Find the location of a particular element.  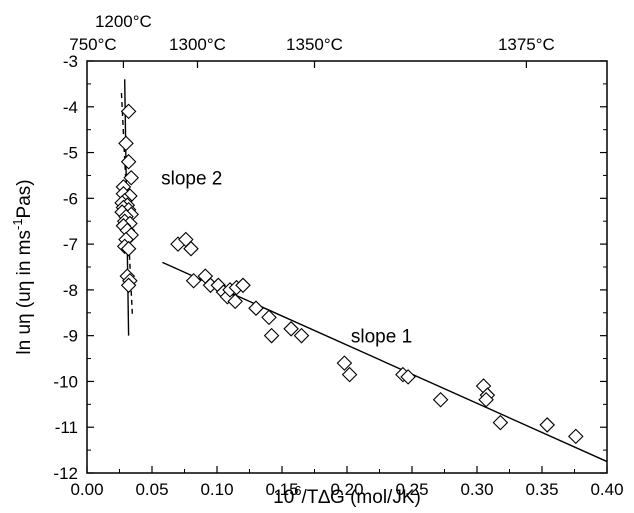

top-axis-ticks: 1200°C 750°C 1300°C 1350°C 1375°C is located at coordinates (312, 40).